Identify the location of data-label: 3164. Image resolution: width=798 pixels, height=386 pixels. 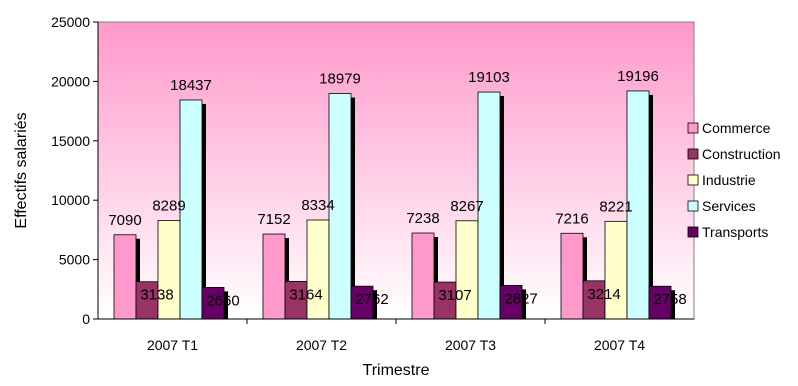
(305, 294).